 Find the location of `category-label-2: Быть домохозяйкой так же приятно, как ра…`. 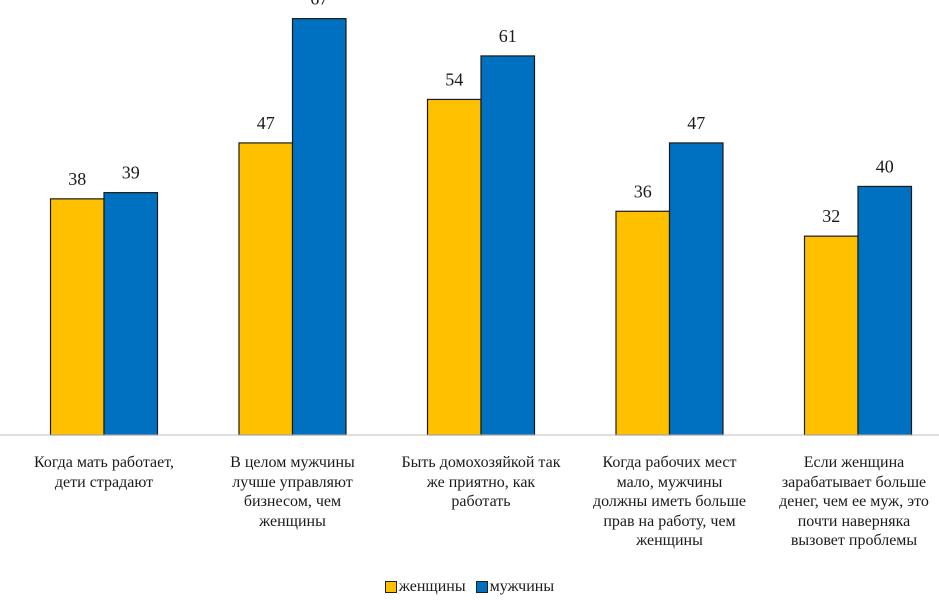

category-label-2: Быть домохозяйкой так же приятно, как ра… is located at coordinates (481, 482).